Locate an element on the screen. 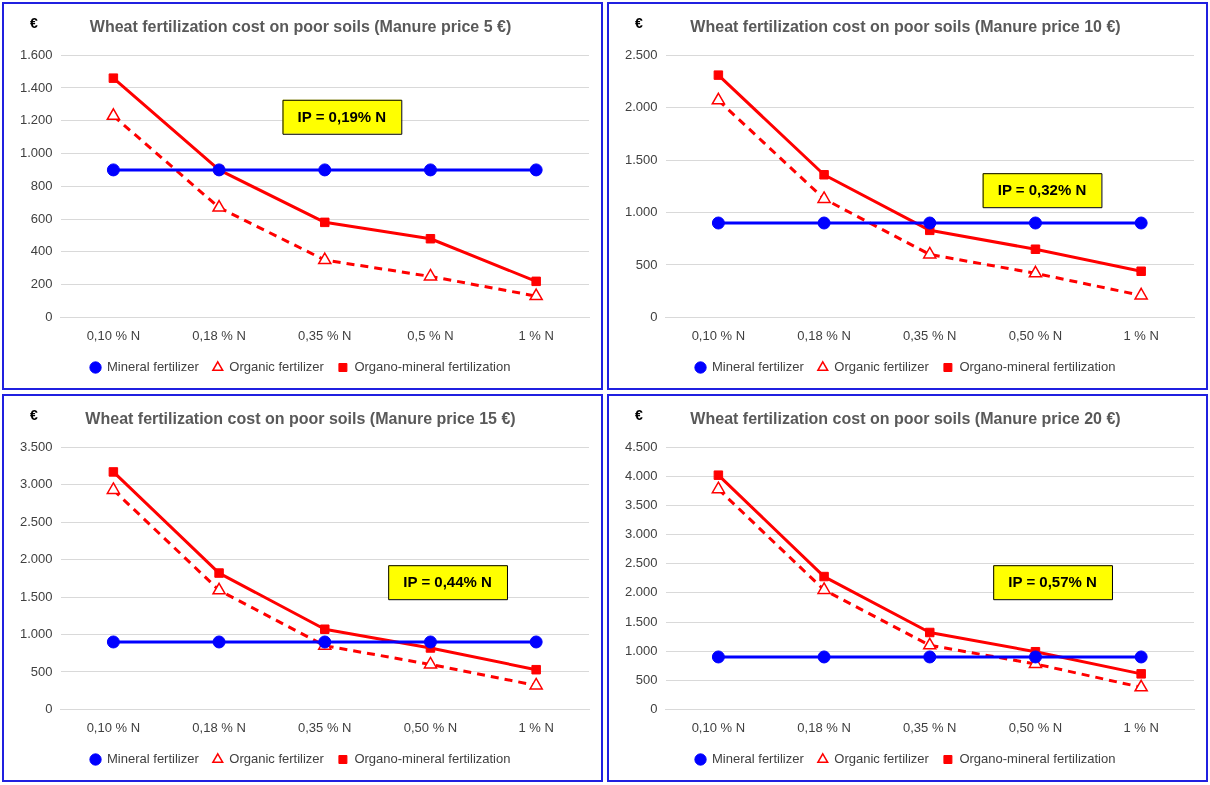 This screenshot has height=785, width=1210. chart-title: Wheat fertilization cost on poor soils (Manure price 10 €) is located at coordinates (905, 27).